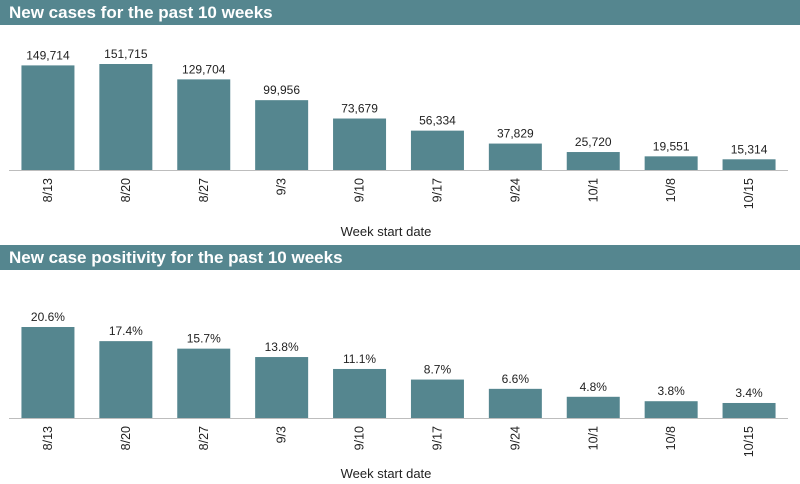  What do you see at coordinates (749, 393) in the screenshot?
I see `data-label: 3.4%` at bounding box center [749, 393].